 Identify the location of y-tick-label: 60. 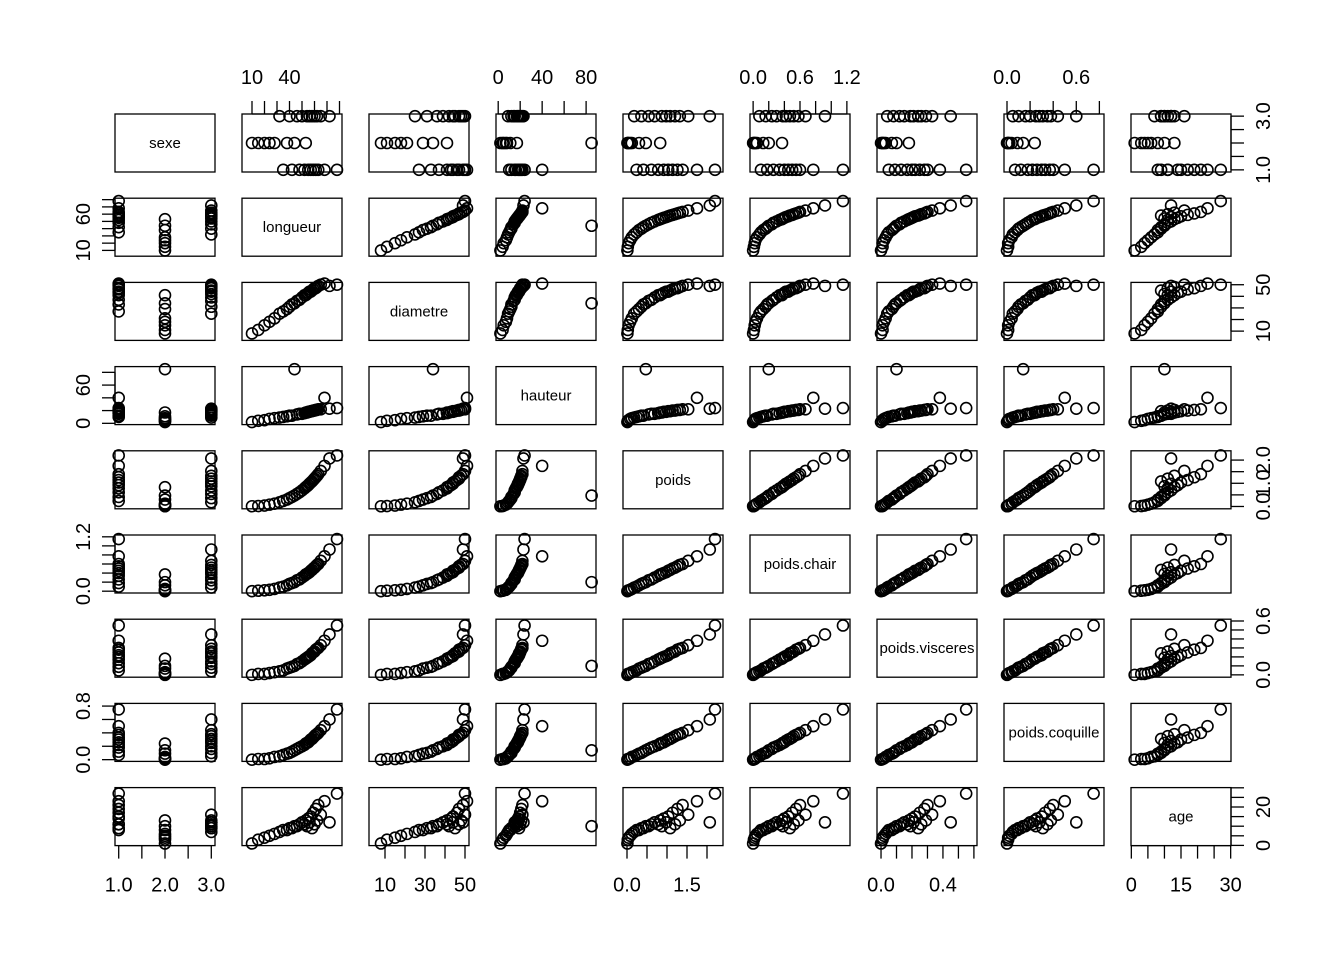
(84, 214).